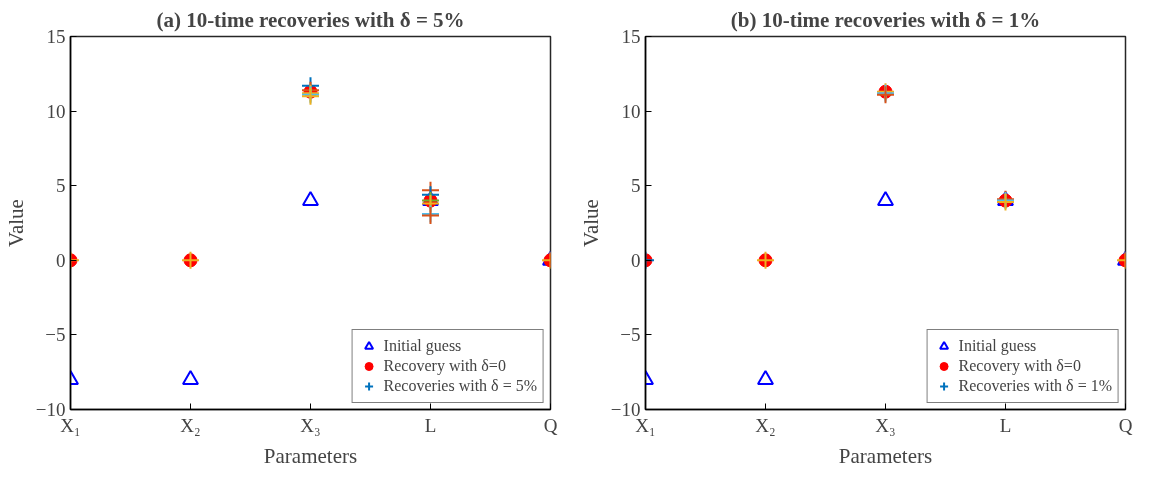  Describe the element at coordinates (885, 19) in the screenshot. I see `chart-title: (b) 10-time recoveries with δ = 1%` at that location.